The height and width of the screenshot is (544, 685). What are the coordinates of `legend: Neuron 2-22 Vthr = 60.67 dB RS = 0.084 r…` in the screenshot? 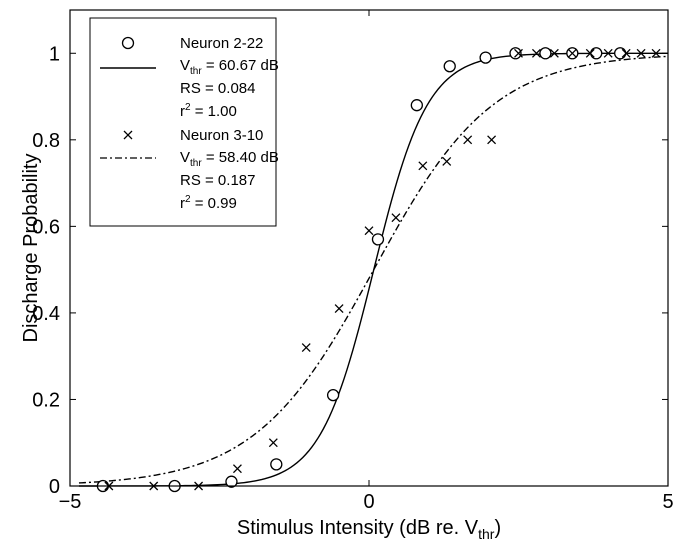 It's located at (184, 122).